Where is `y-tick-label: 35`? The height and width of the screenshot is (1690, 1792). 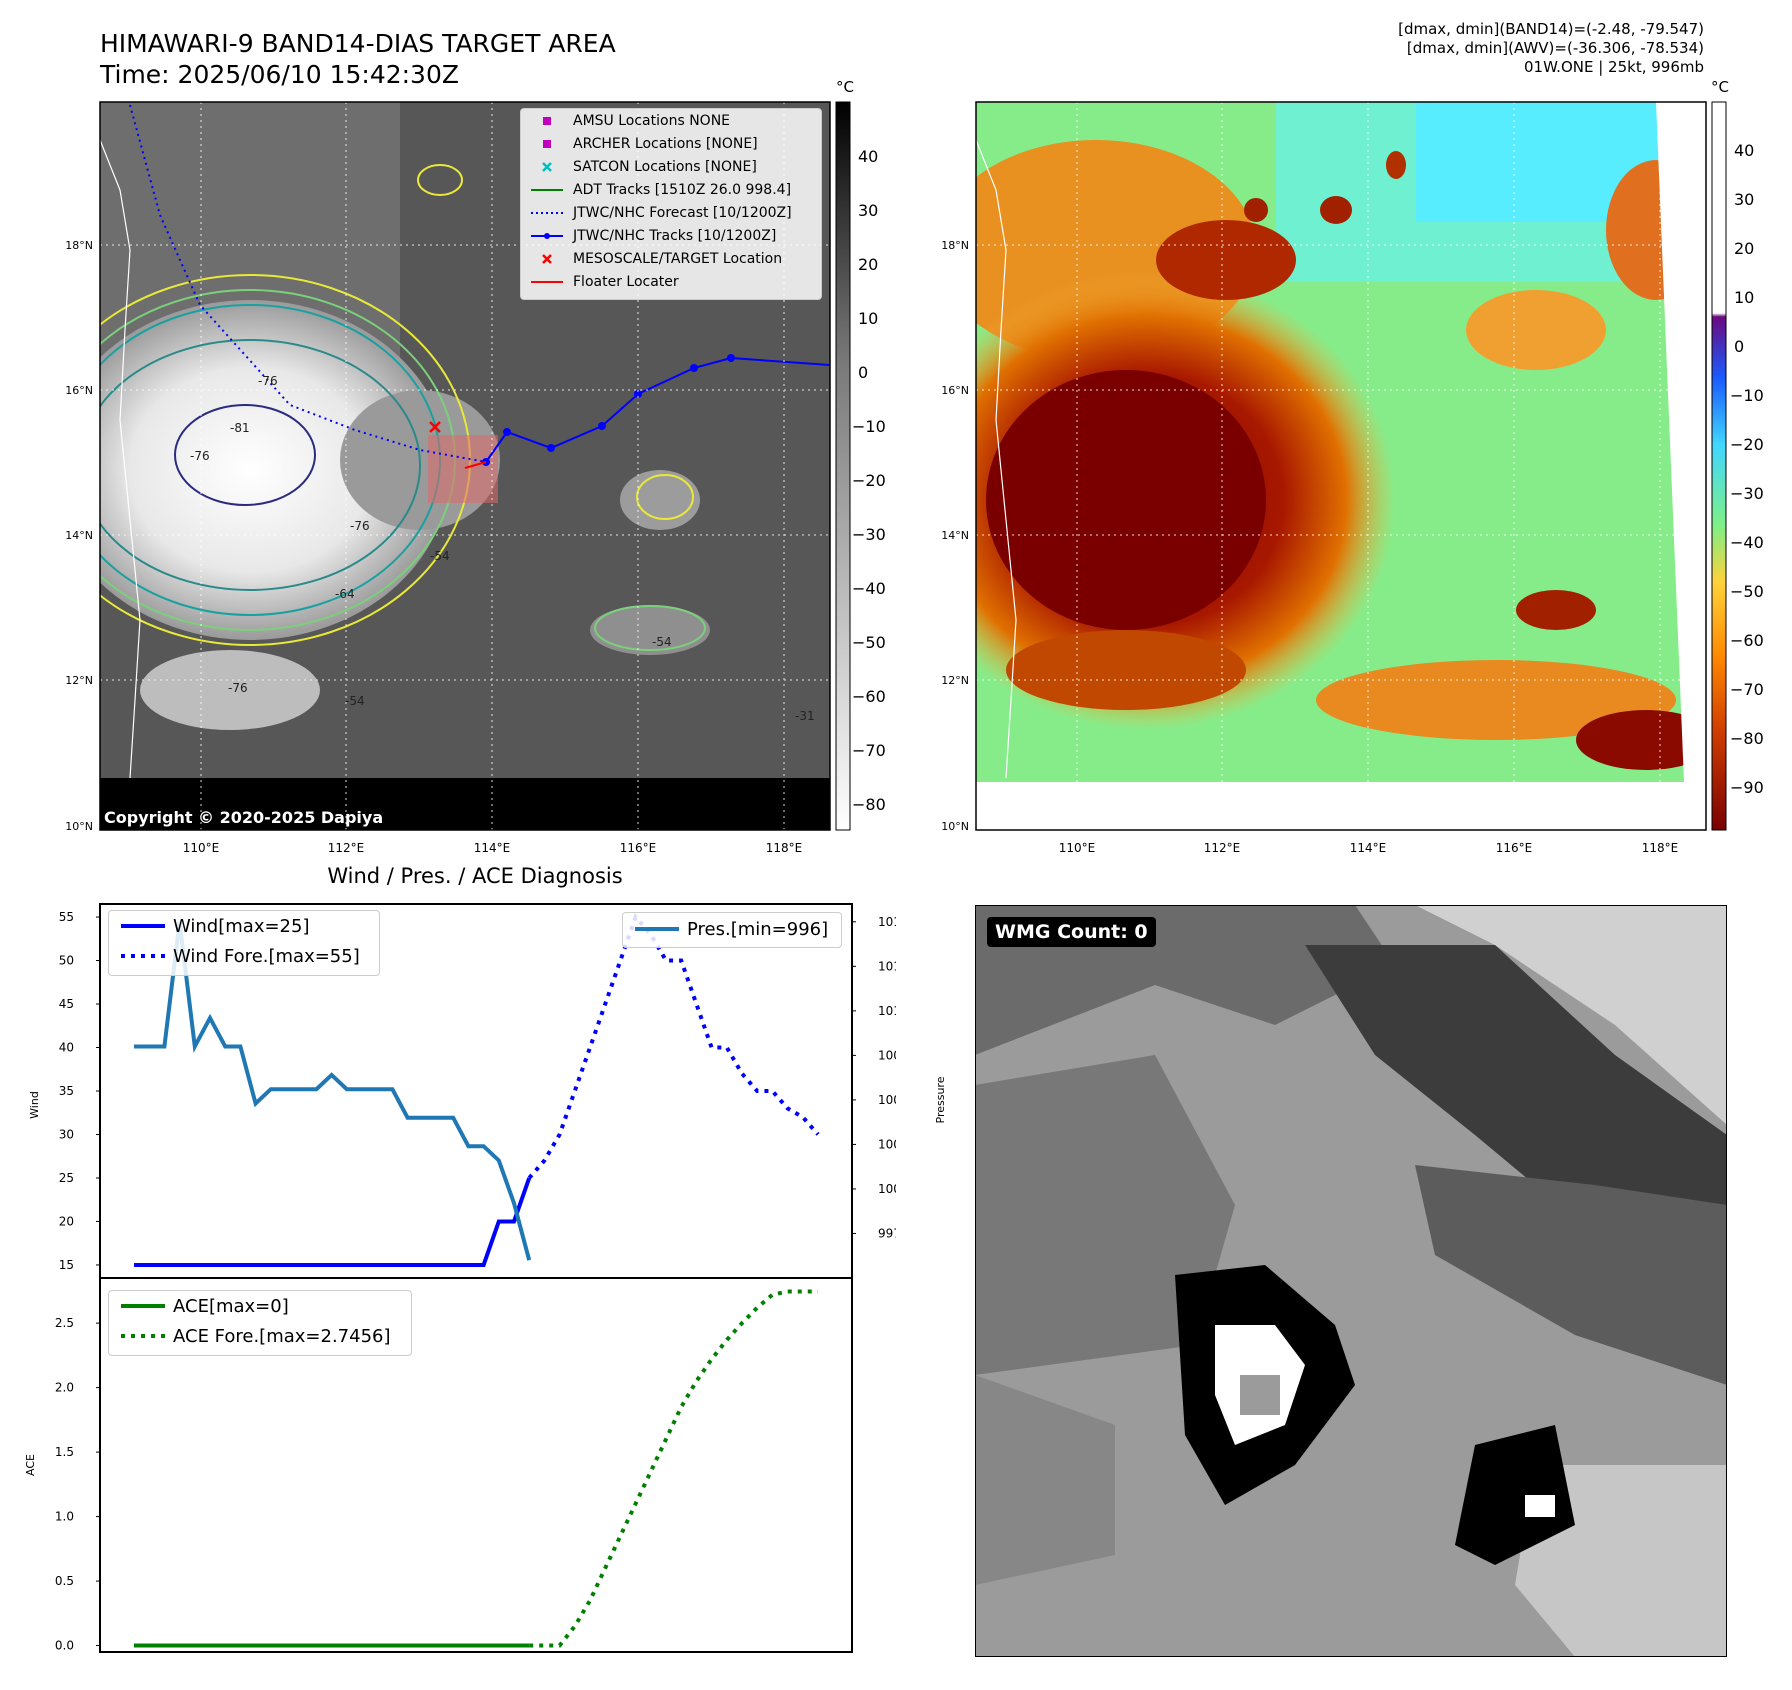
y-tick-label: 35 is located at coordinates (66, 1091).